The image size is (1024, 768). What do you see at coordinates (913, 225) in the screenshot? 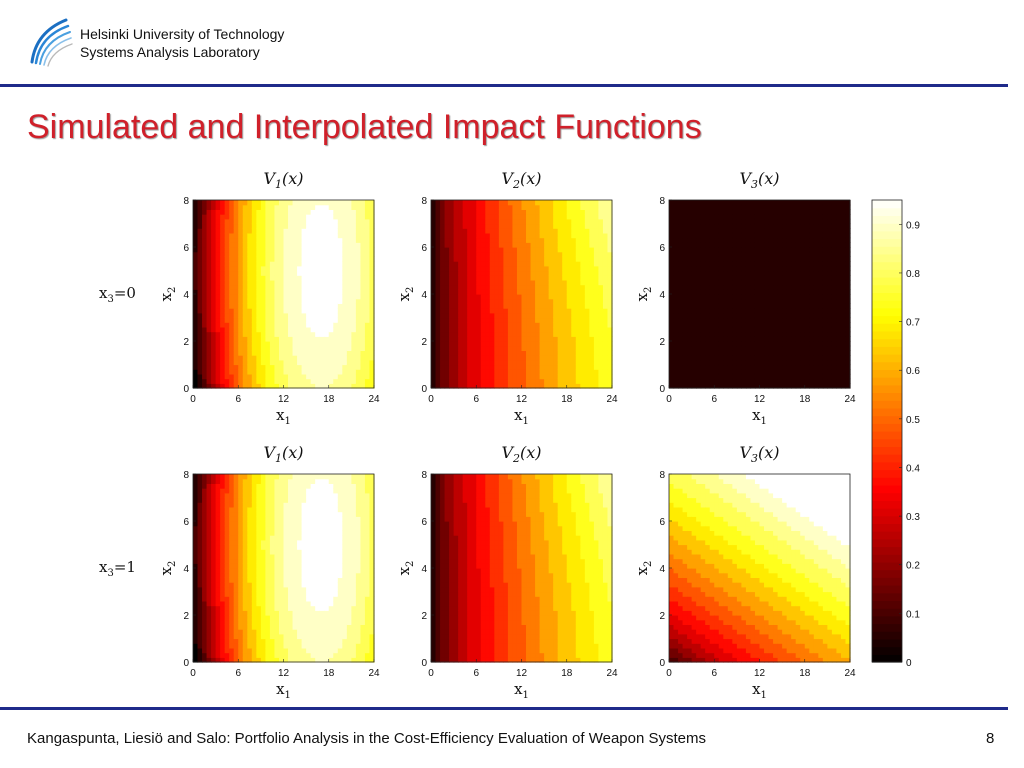
I see `colorbar-tick-label: 0.9` at bounding box center [913, 225].